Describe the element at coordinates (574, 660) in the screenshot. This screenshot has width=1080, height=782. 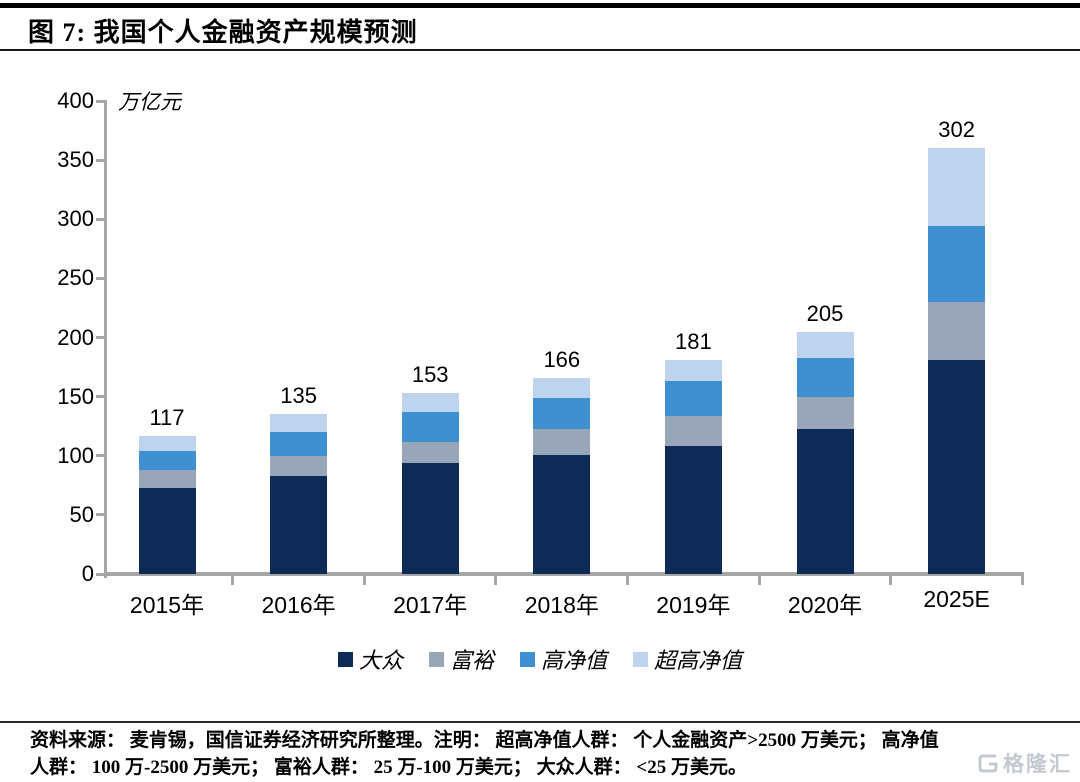
I see `legend-label: 高净值` at that location.